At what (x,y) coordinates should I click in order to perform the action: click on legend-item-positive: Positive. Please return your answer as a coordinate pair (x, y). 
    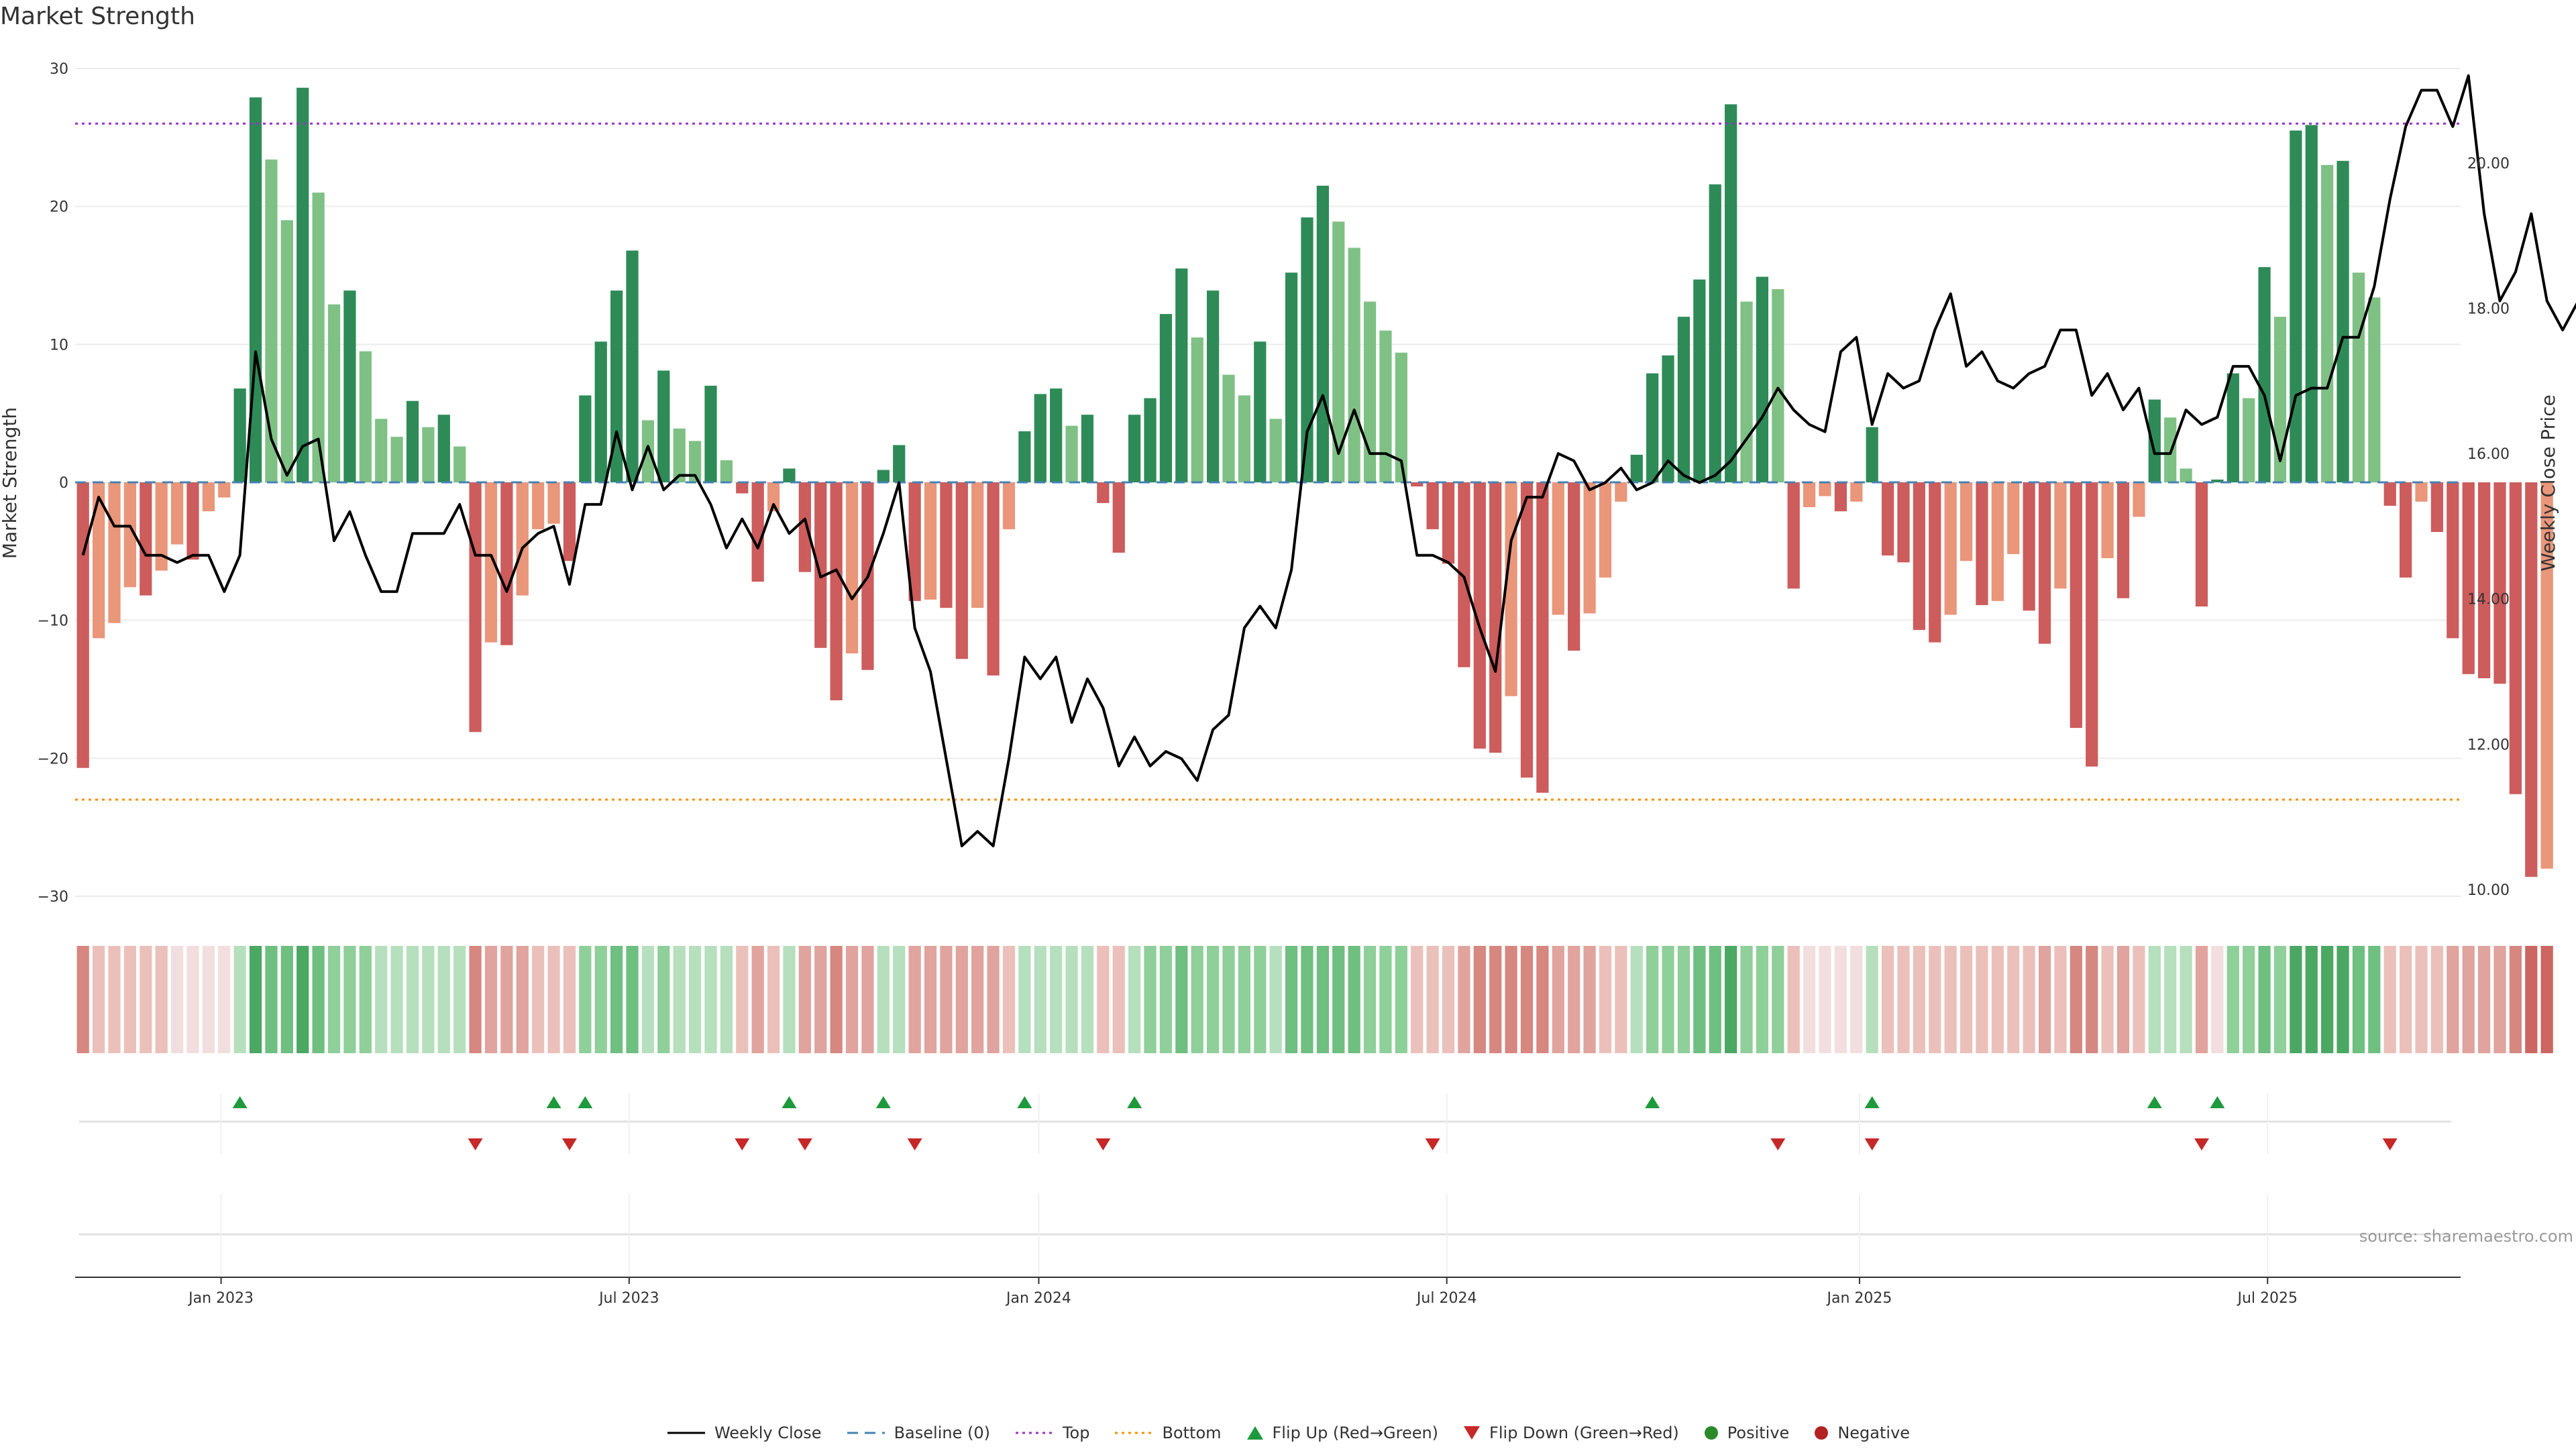
    Looking at the image, I should click on (1746, 1433).